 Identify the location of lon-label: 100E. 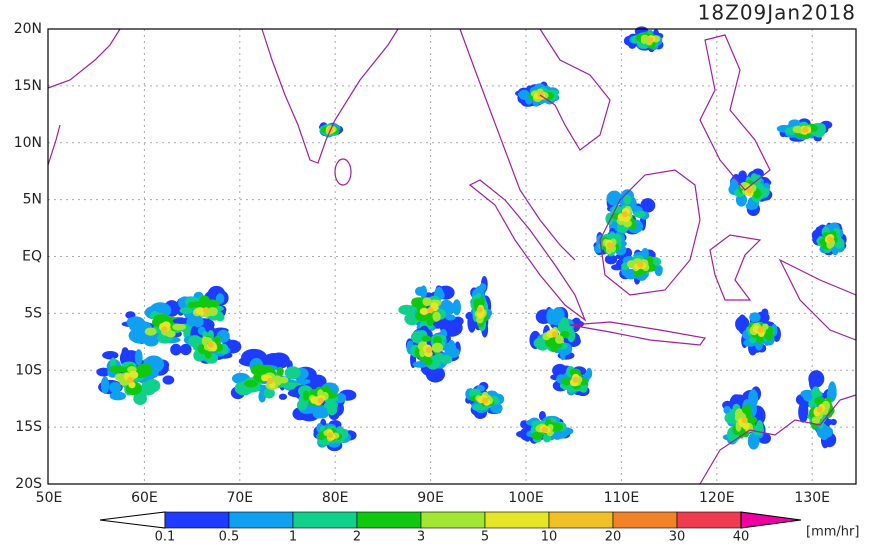
(526, 498).